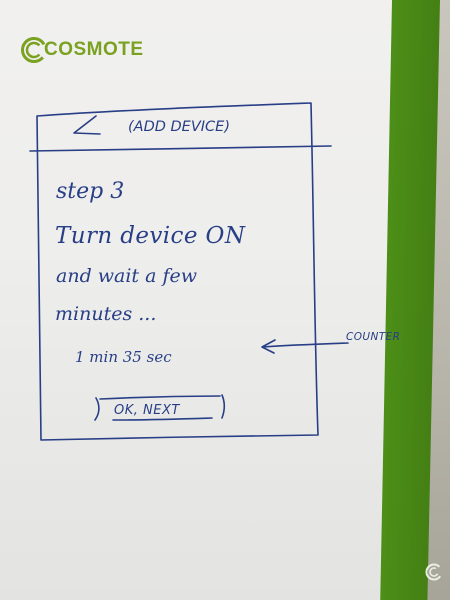  I want to click on cosmote-logo: COSMOTE, so click(82, 50).